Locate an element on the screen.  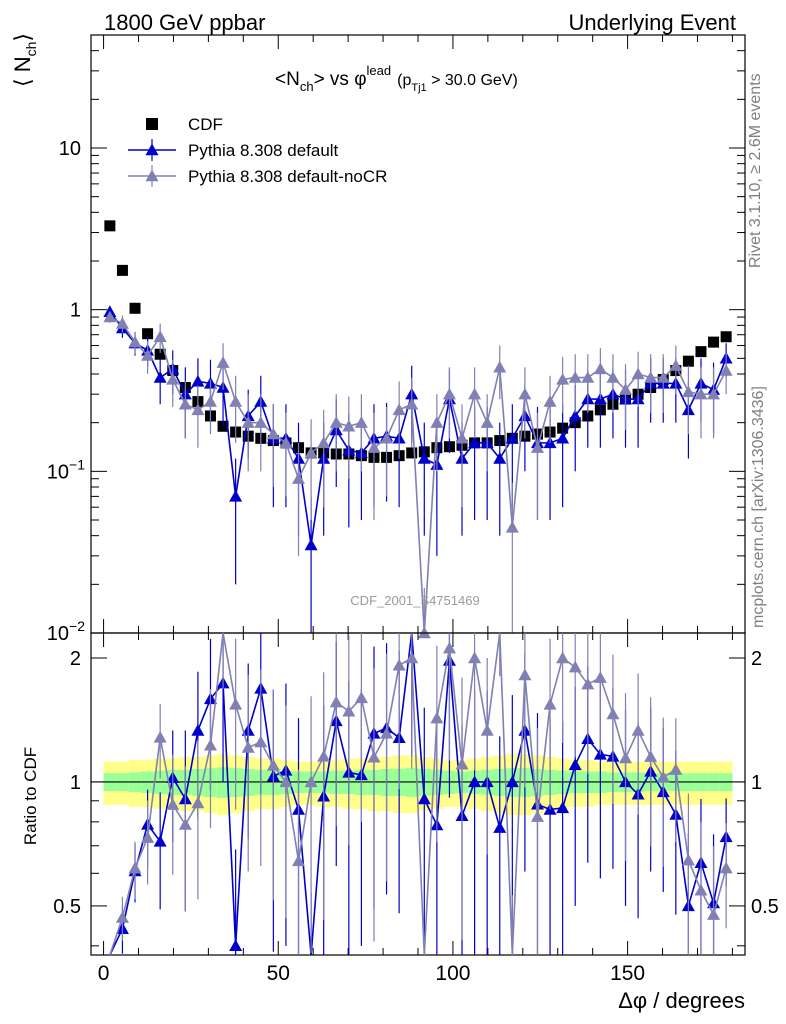
title-cond-open: (p is located at coordinates (404, 80).